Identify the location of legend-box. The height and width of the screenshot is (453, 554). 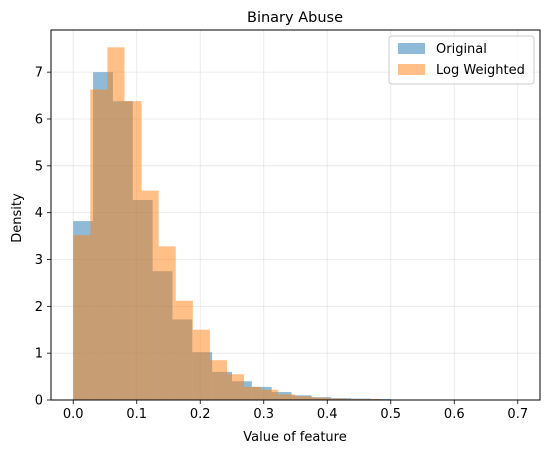
(461, 60).